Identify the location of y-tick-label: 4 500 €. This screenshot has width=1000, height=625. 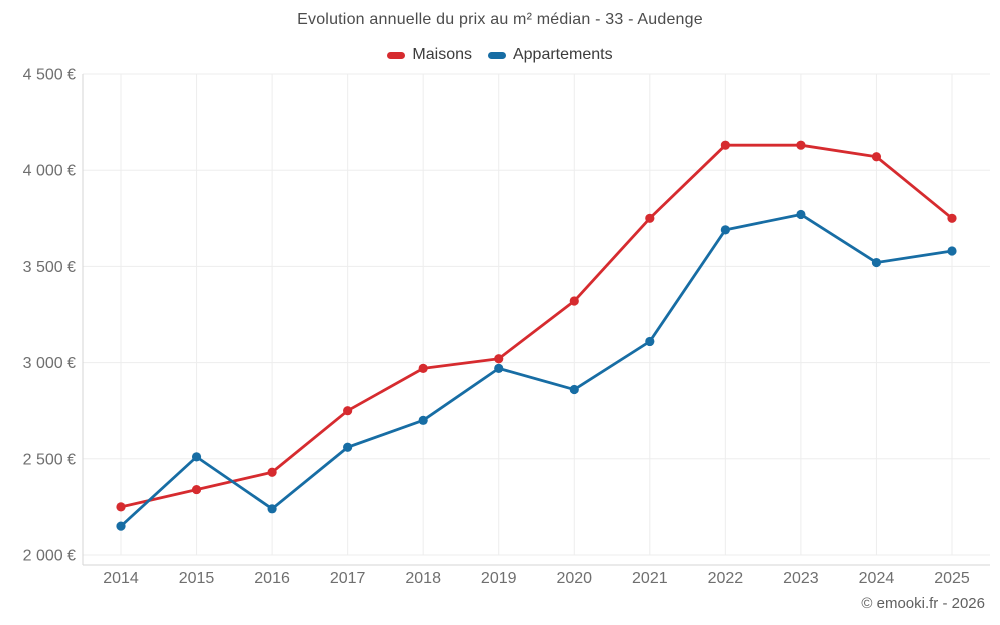
(49, 75).